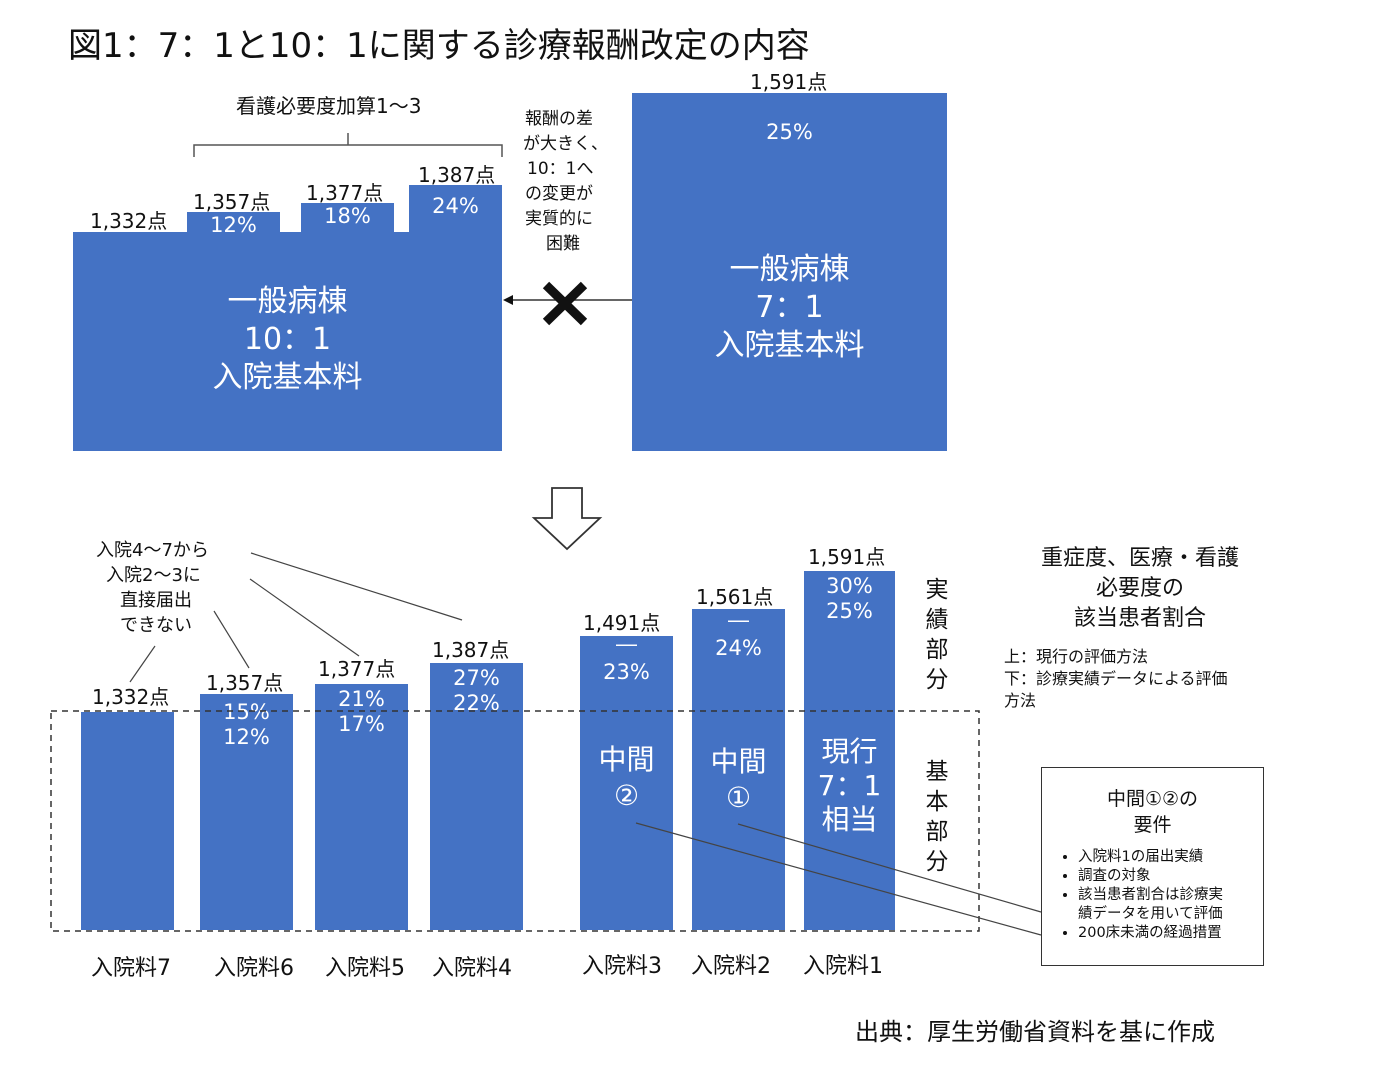 The height and width of the screenshot is (1080, 1390). What do you see at coordinates (738, 620) in the screenshot?
I see `bar-2-pct-top: ―` at bounding box center [738, 620].